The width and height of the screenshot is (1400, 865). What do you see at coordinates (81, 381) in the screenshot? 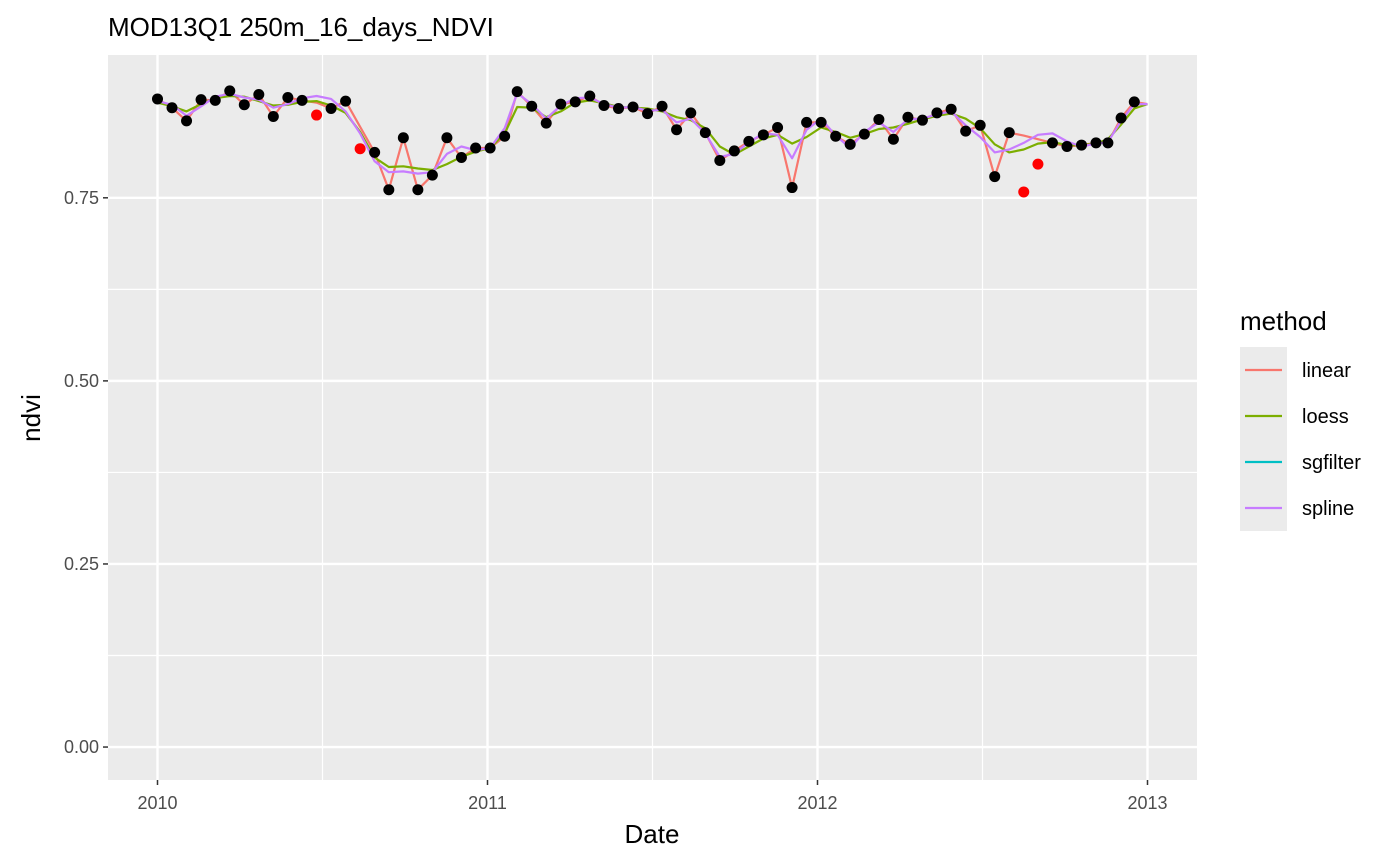
I see `y-tick-label: 0.50` at bounding box center [81, 381].